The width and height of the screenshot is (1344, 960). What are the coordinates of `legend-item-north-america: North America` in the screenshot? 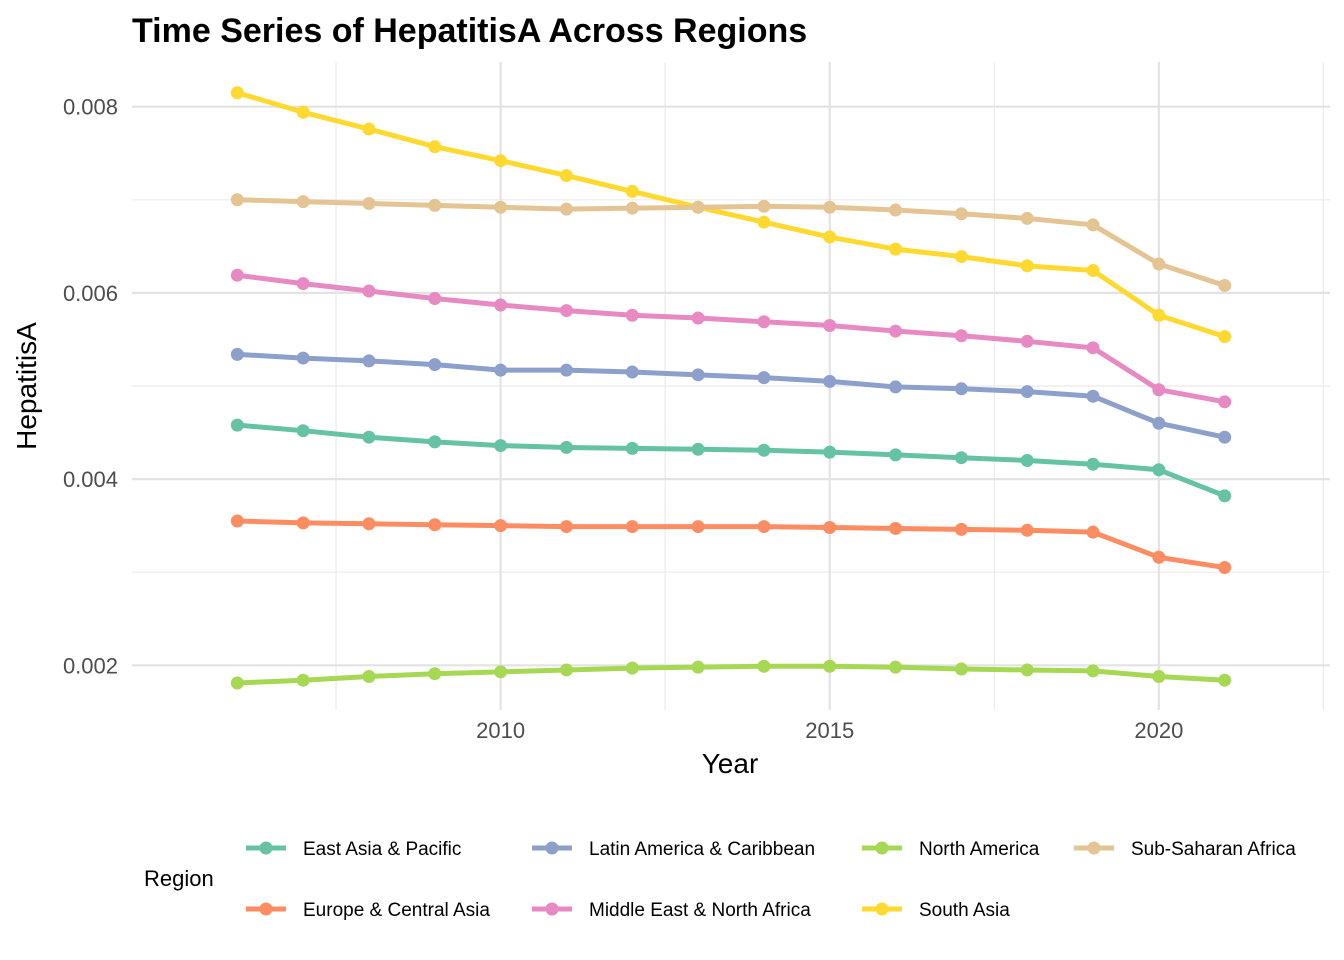 It's located at (951, 849).